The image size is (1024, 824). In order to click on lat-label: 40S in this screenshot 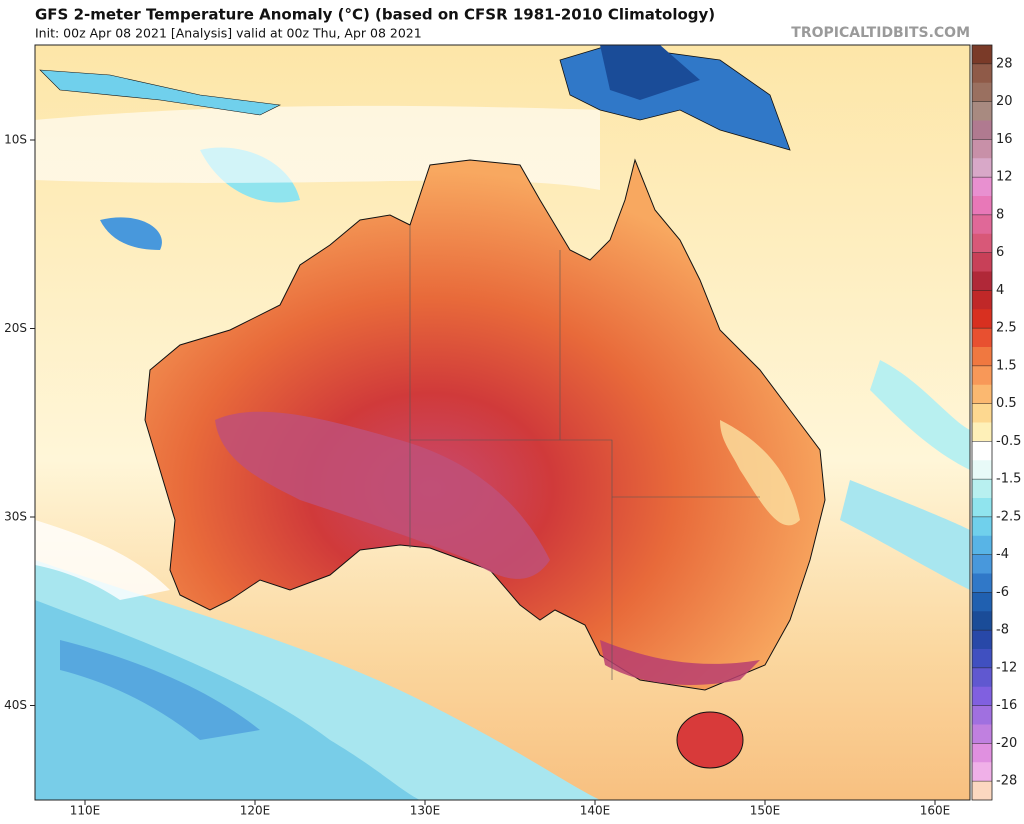, I will do `click(15, 705)`.